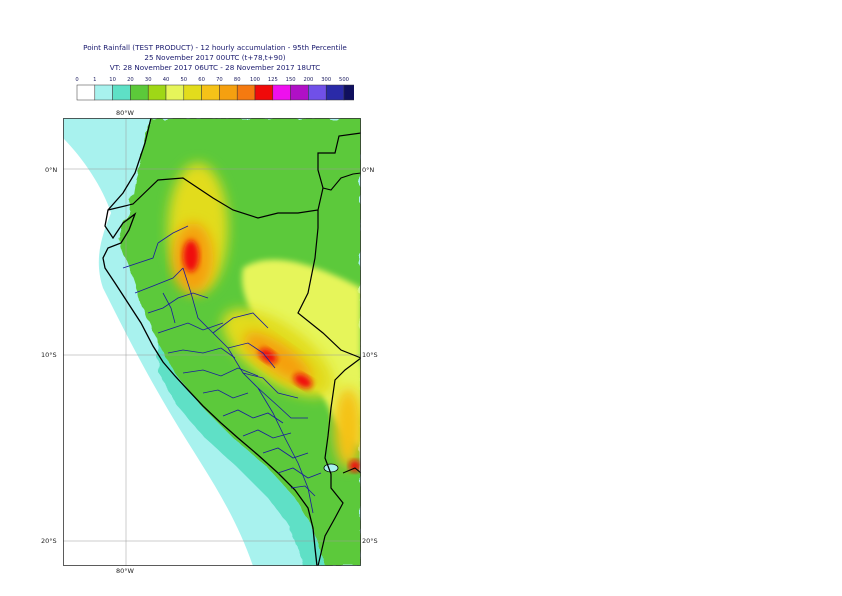 The width and height of the screenshot is (842, 596). I want to click on legend-threshold-label: 100, so click(255, 80).